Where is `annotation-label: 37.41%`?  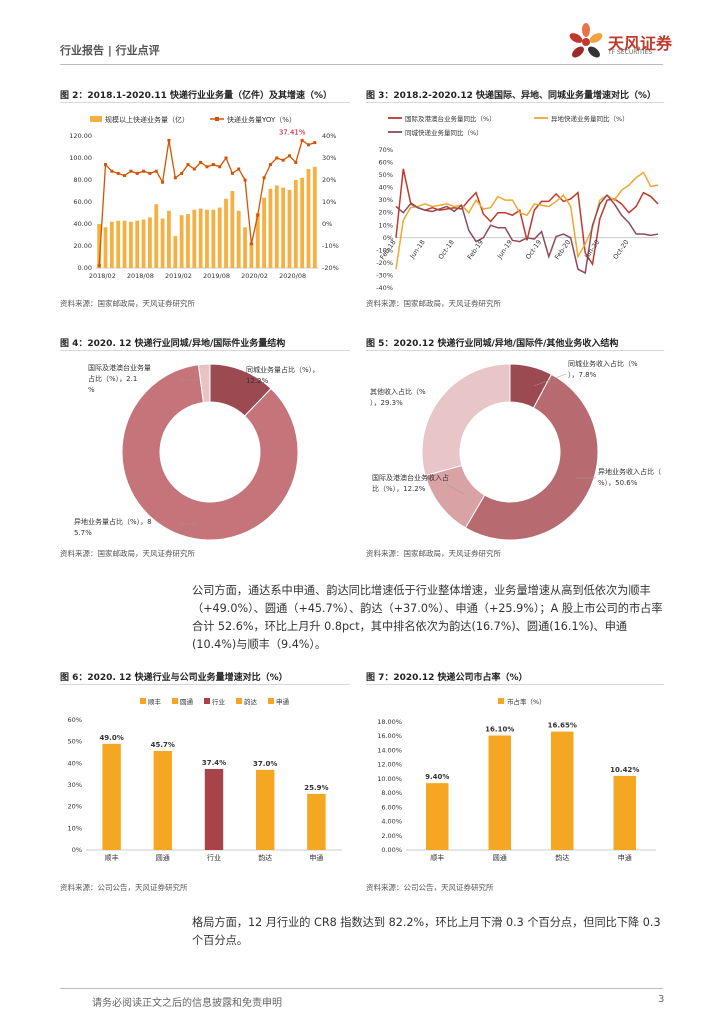 annotation-label: 37.41% is located at coordinates (292, 133).